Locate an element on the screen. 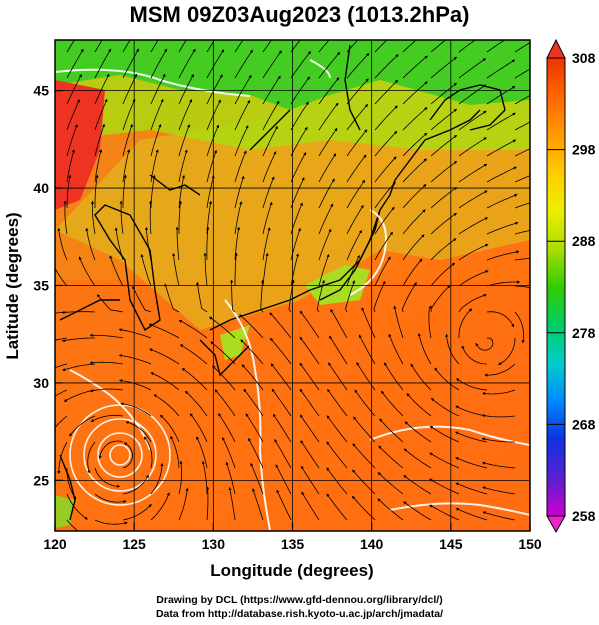 Image resolution: width=599 pixels, height=625 pixels. y-tick-label: 35 is located at coordinates (41, 286).